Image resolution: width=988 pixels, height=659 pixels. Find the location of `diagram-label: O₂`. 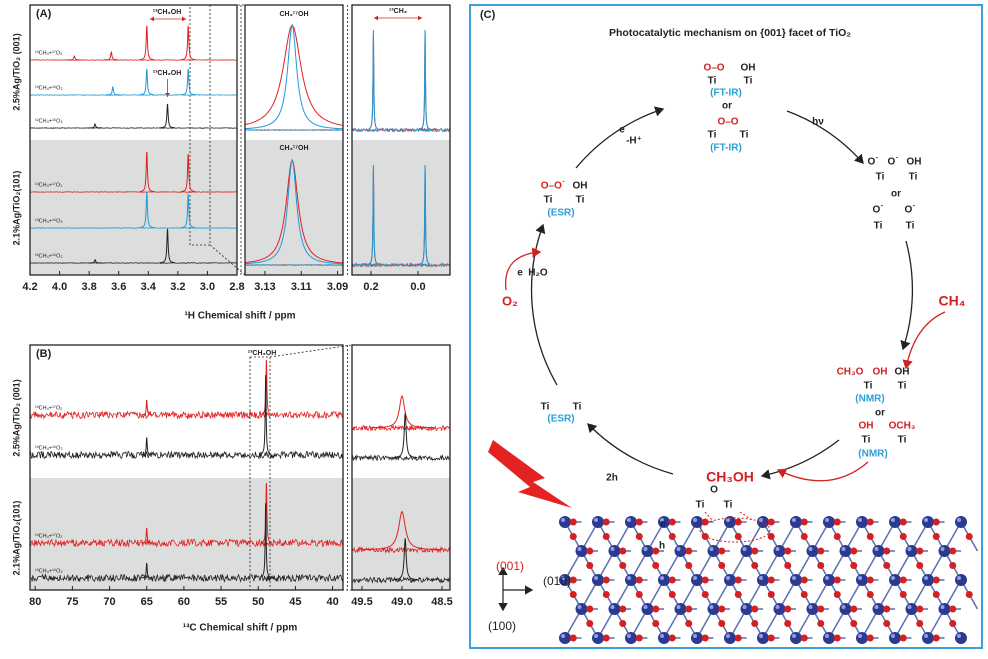

diagram-label: O₂ is located at coordinates (510, 300).